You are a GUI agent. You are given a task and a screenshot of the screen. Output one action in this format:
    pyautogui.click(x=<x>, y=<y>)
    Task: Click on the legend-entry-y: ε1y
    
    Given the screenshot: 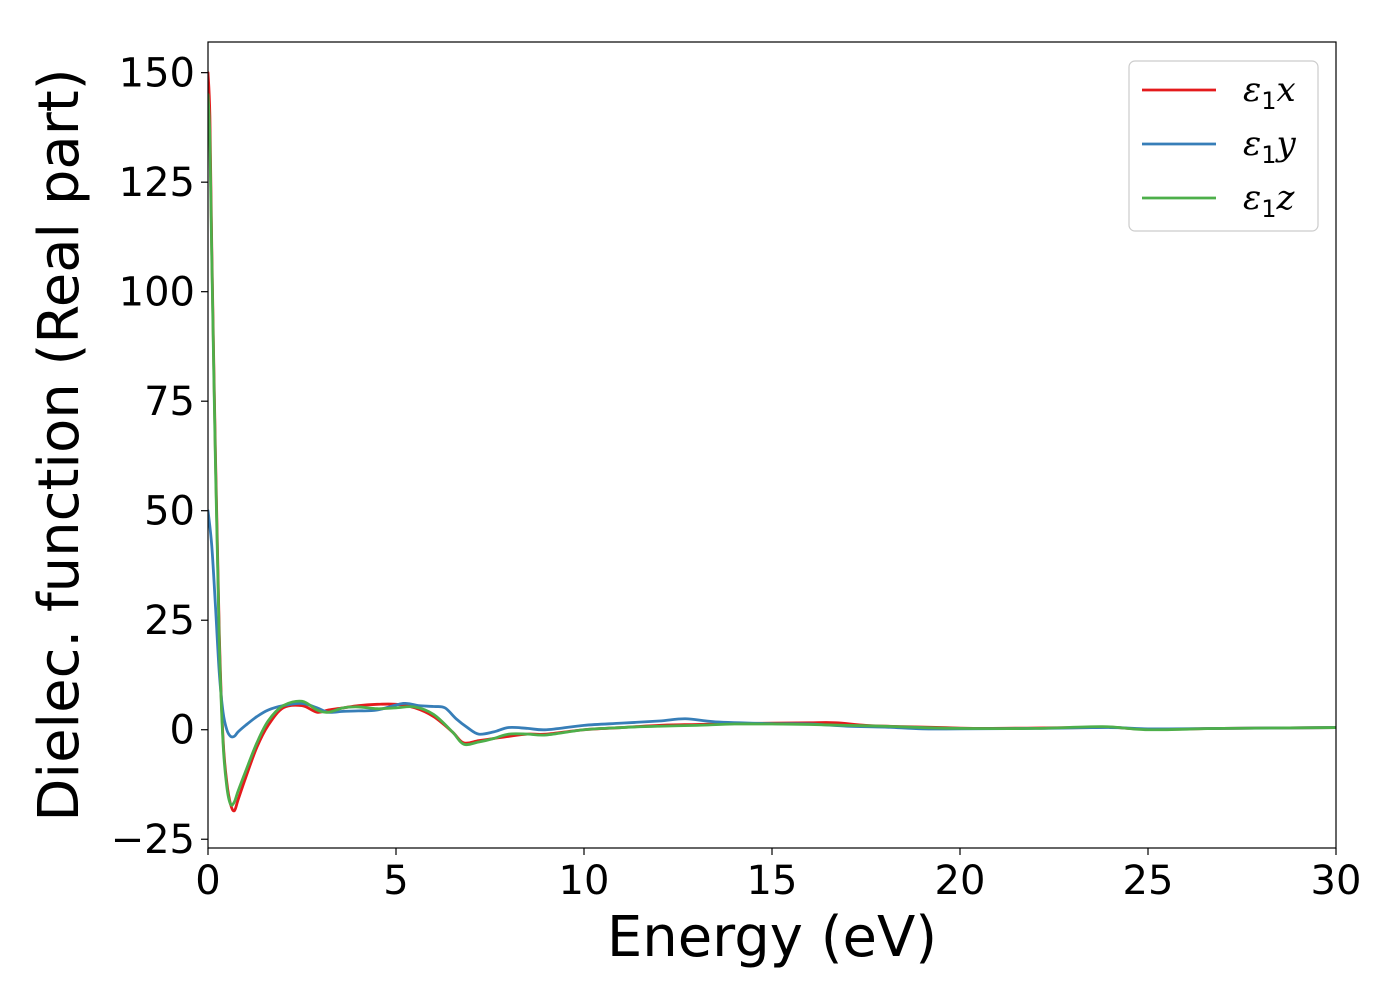 What is the action you would take?
    pyautogui.click(x=1270, y=146)
    